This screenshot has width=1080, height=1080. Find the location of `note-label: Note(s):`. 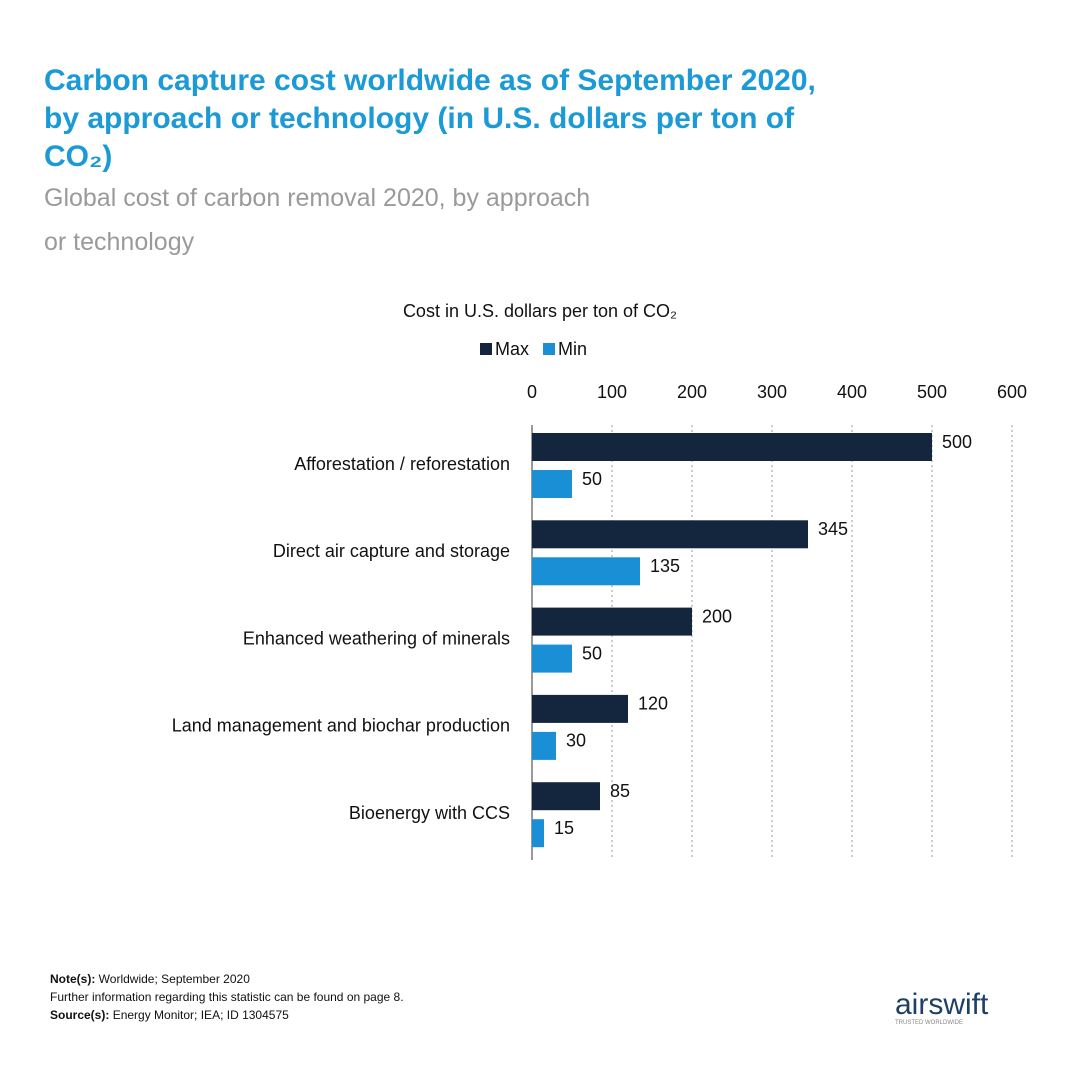

note-label: Note(s): is located at coordinates (73, 979).